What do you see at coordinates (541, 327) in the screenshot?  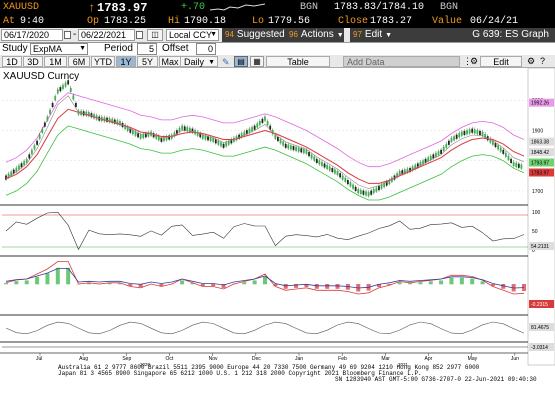 I see `stoch-value-tag` at bounding box center [541, 327].